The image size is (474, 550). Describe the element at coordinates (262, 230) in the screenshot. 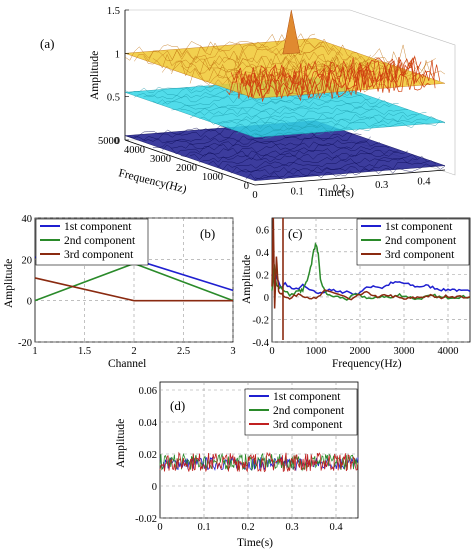

I see `panel-c-y-tick-label: 0.6` at that location.